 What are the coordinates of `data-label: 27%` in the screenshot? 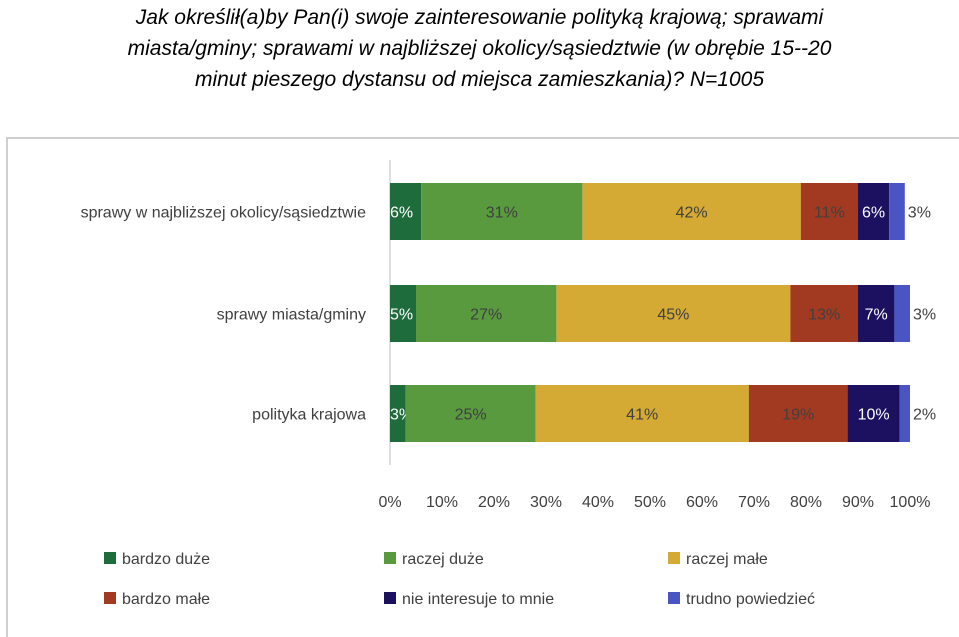 It's located at (486, 315).